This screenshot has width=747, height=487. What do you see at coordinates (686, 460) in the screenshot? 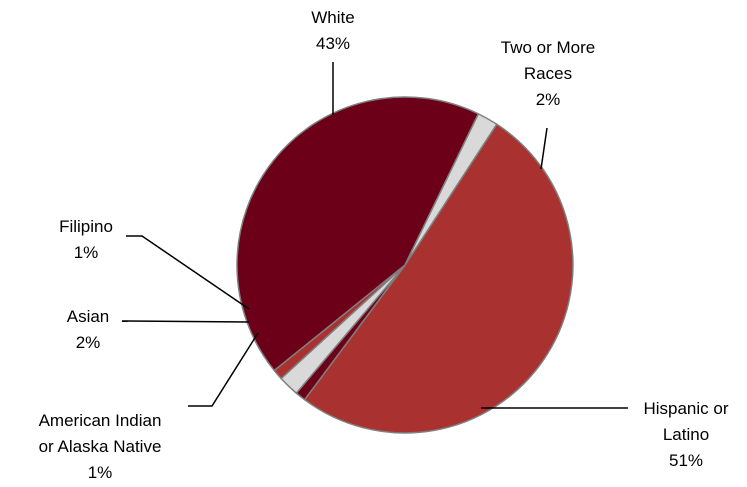
I see `data-label-percent: 51%` at bounding box center [686, 460].